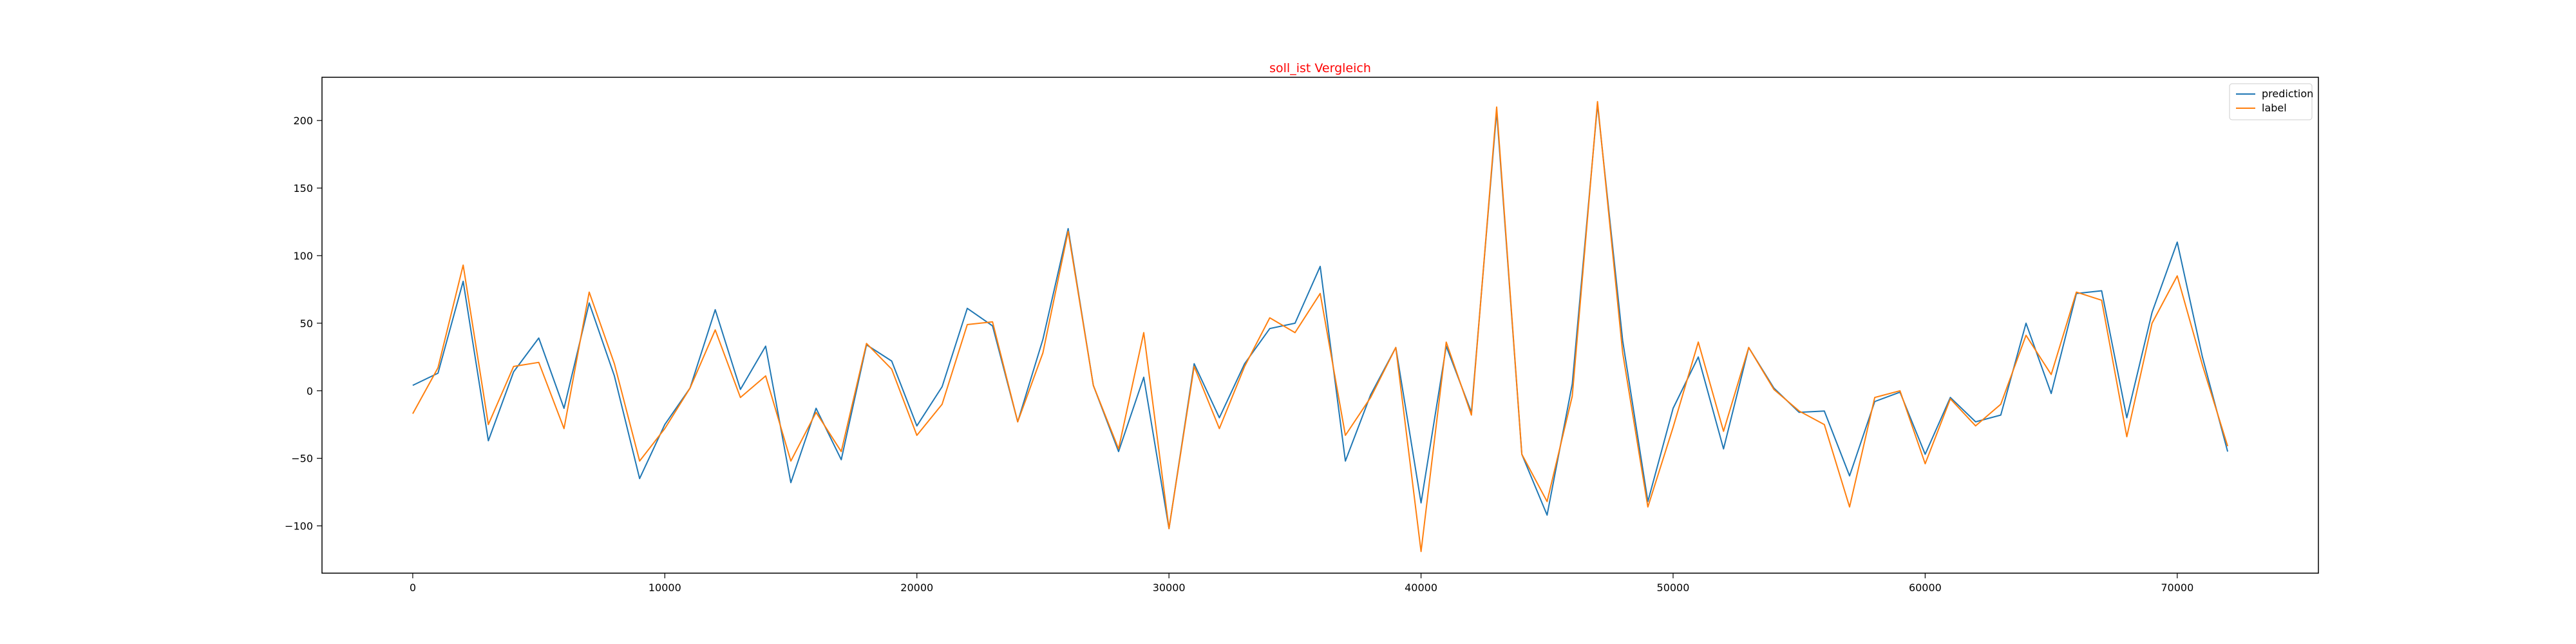 This screenshot has width=2576, height=644. What do you see at coordinates (299, 526) in the screenshot?
I see `y-tick-label: −100` at bounding box center [299, 526].